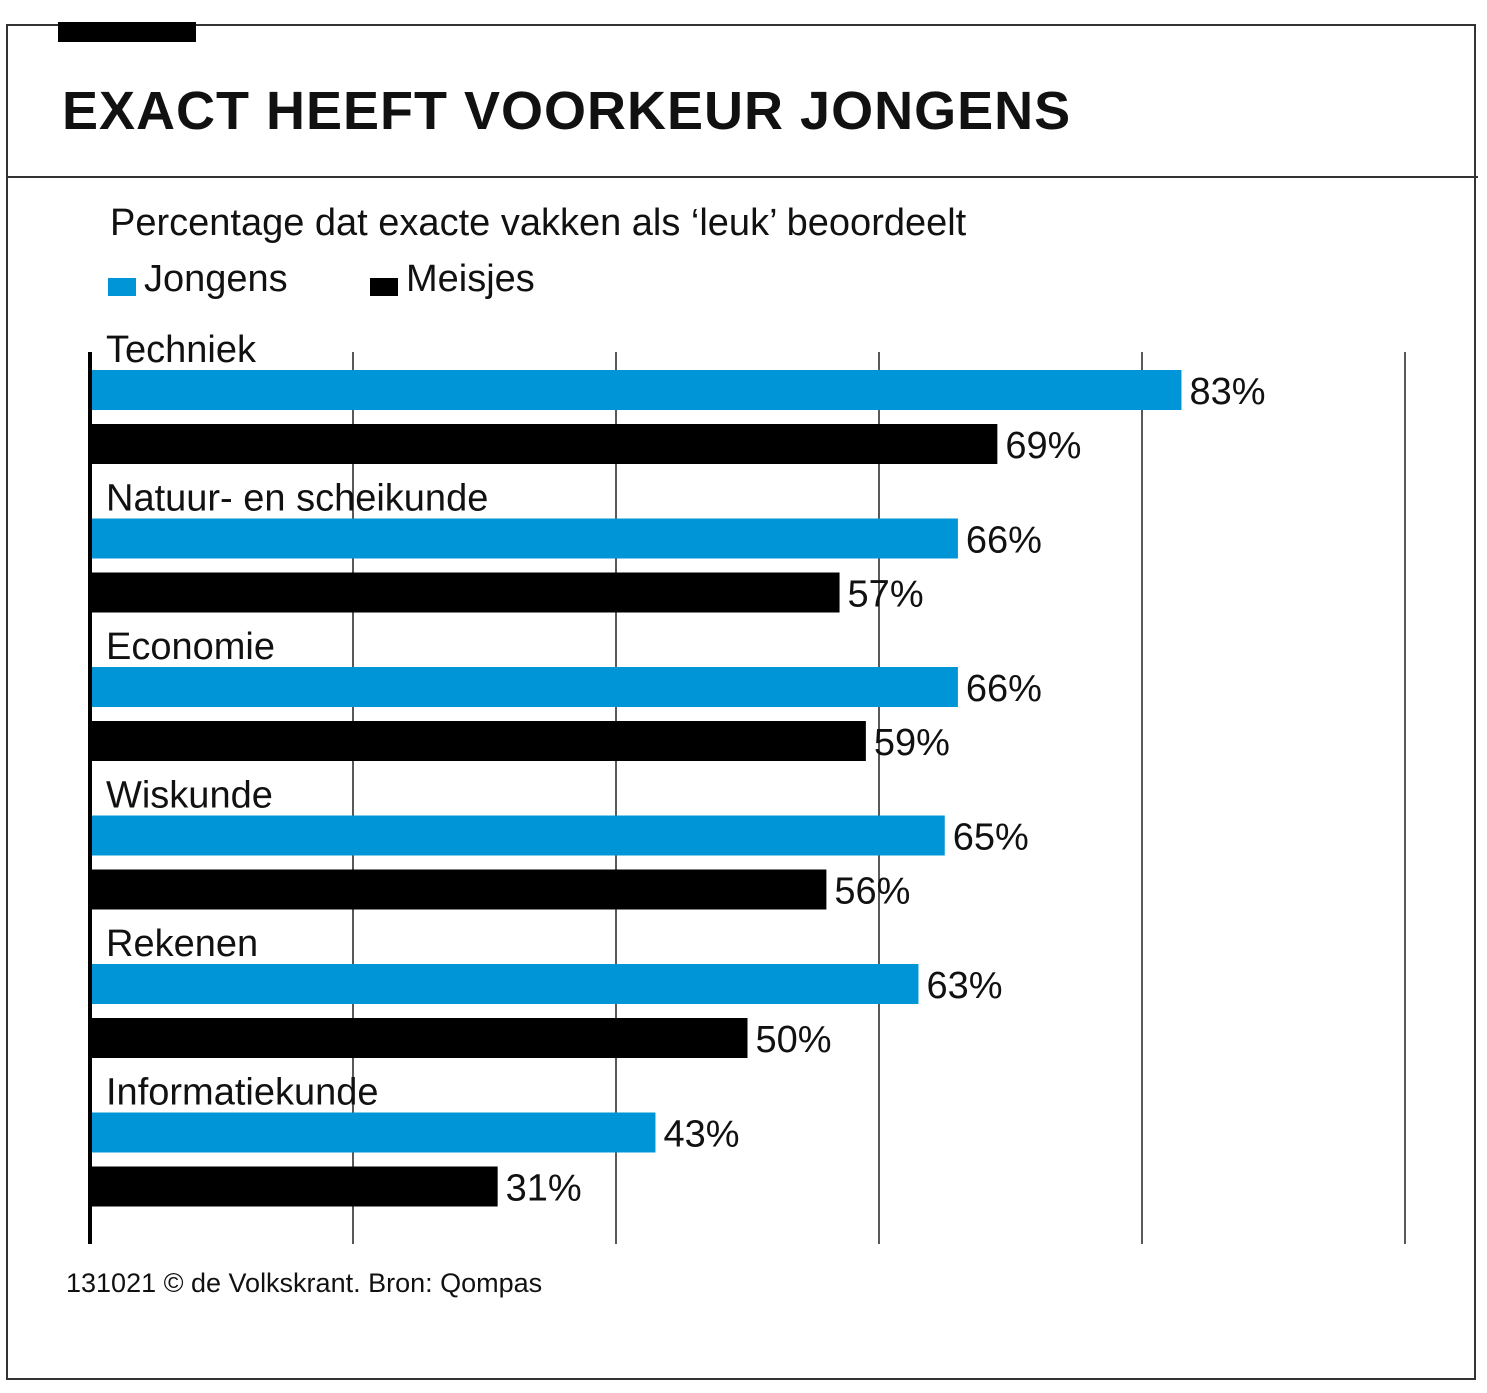 The height and width of the screenshot is (1393, 1487). Describe the element at coordinates (701, 1135) in the screenshot. I see `value-label-jongens: 43%` at that location.